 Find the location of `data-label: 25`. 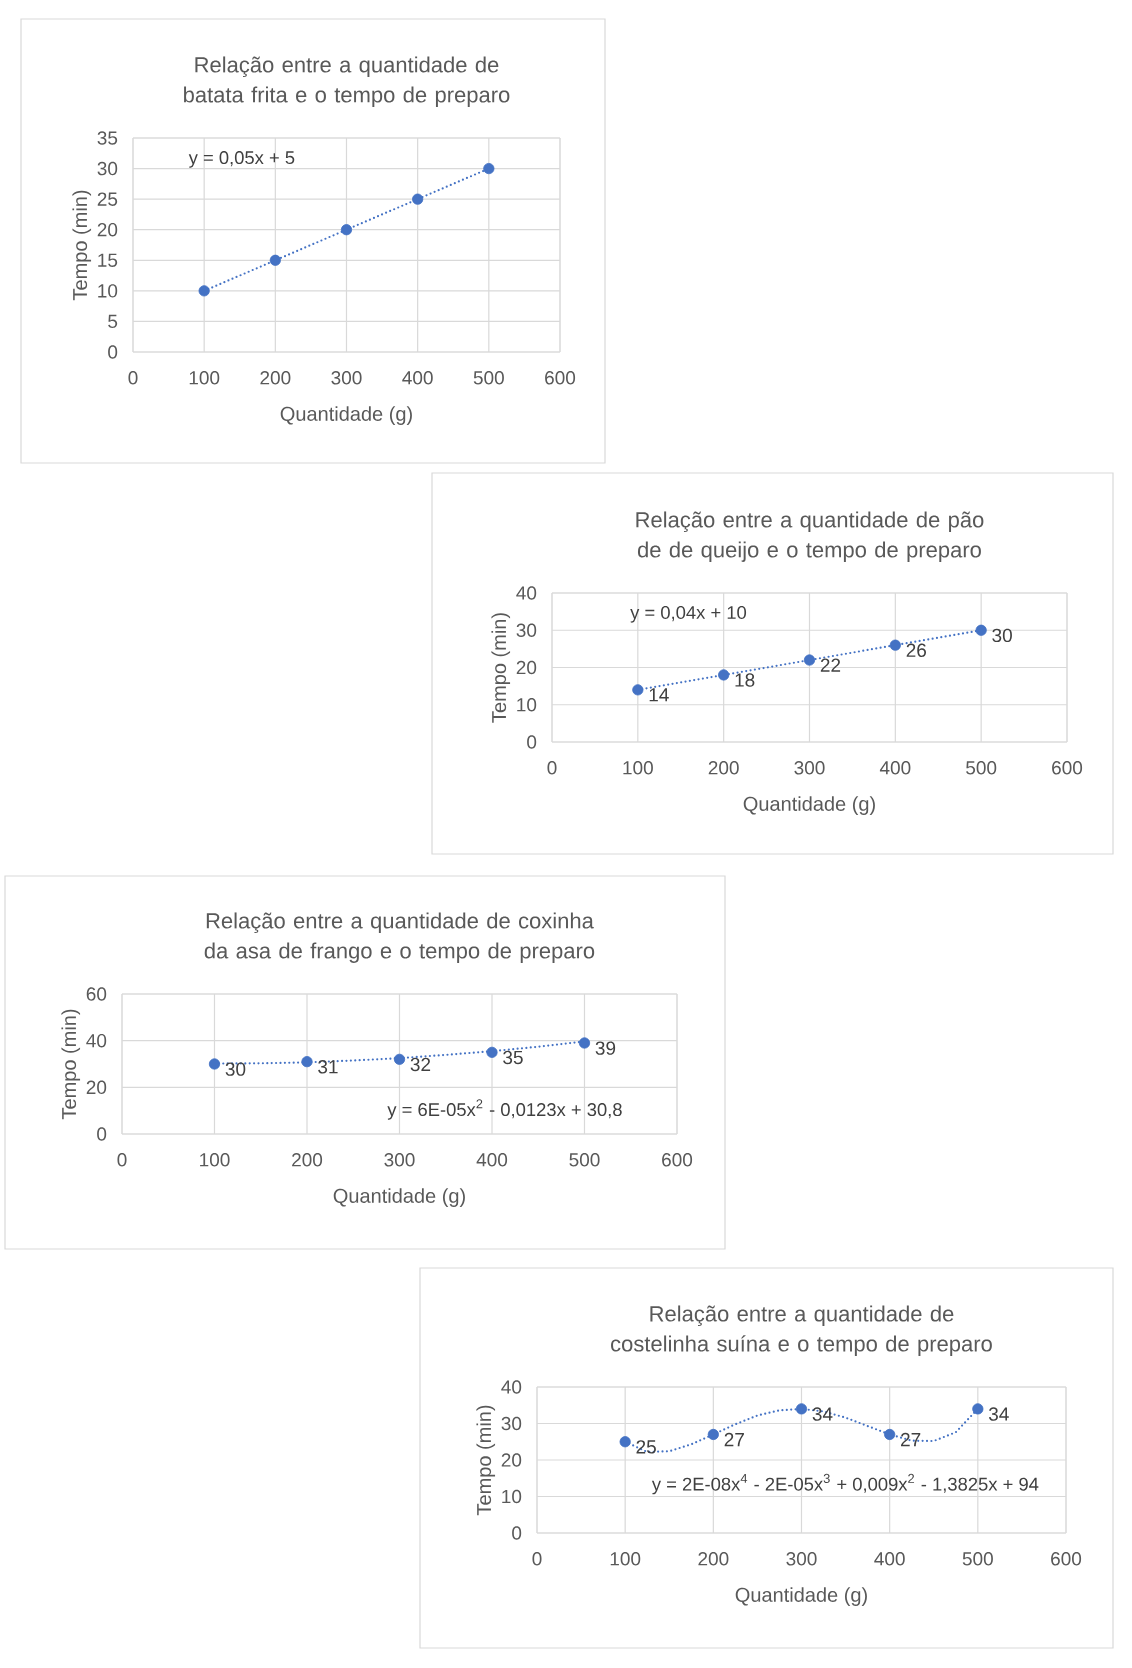

data-label: 25 is located at coordinates (646, 1447).